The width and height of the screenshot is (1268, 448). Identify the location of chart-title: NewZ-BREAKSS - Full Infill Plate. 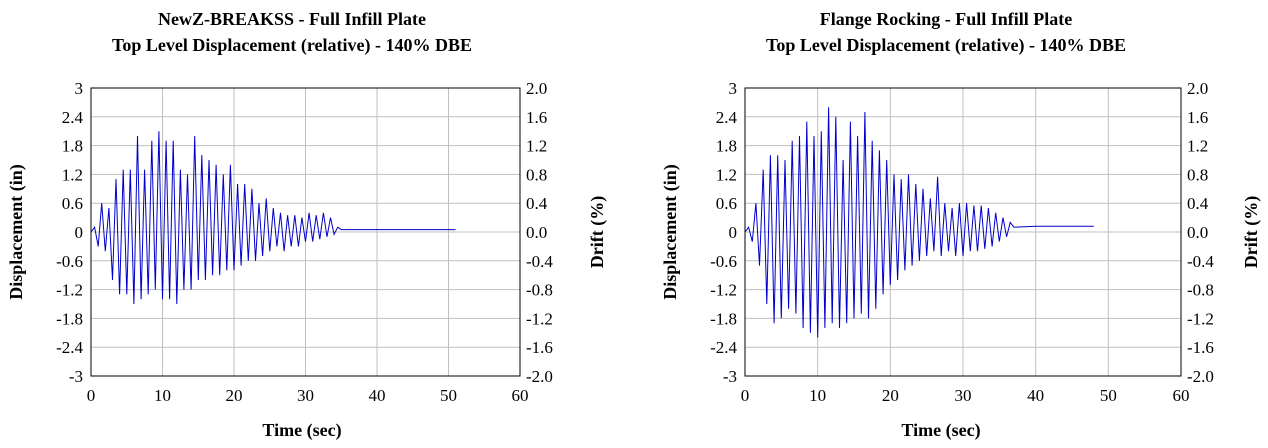
(292, 19).